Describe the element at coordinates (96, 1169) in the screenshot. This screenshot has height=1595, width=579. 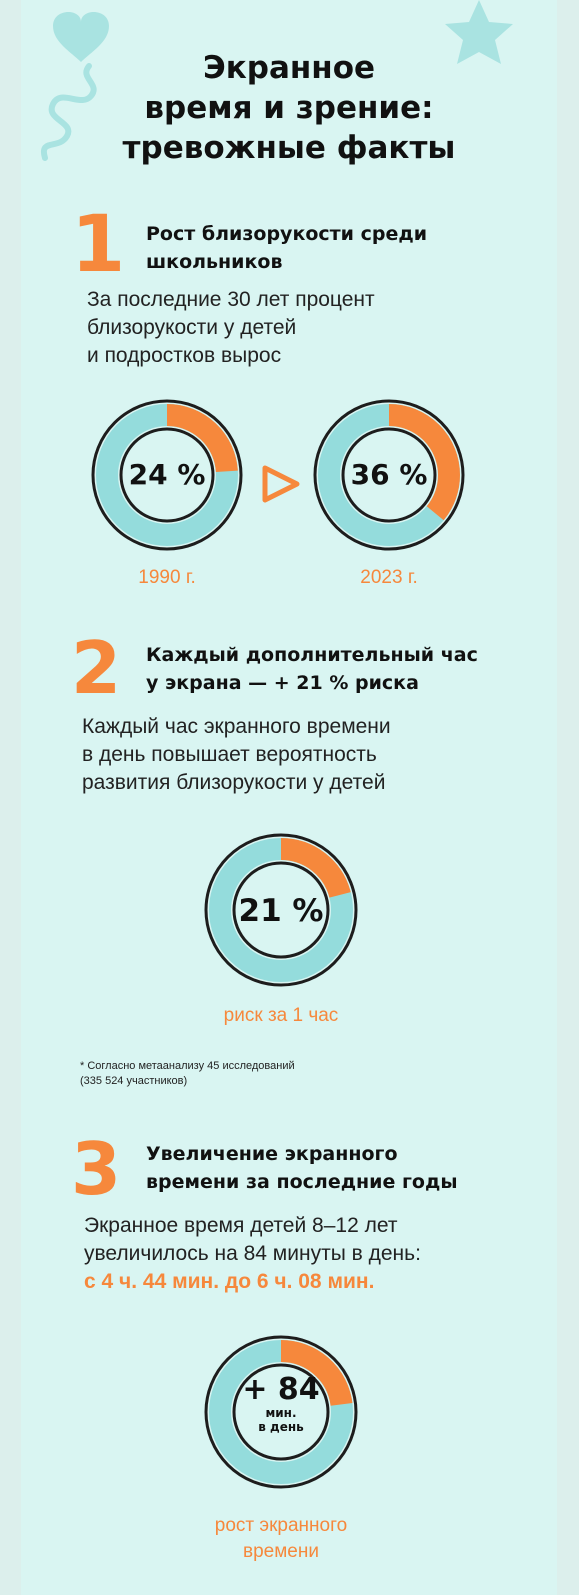
I see `section-3-number: 3` at that location.